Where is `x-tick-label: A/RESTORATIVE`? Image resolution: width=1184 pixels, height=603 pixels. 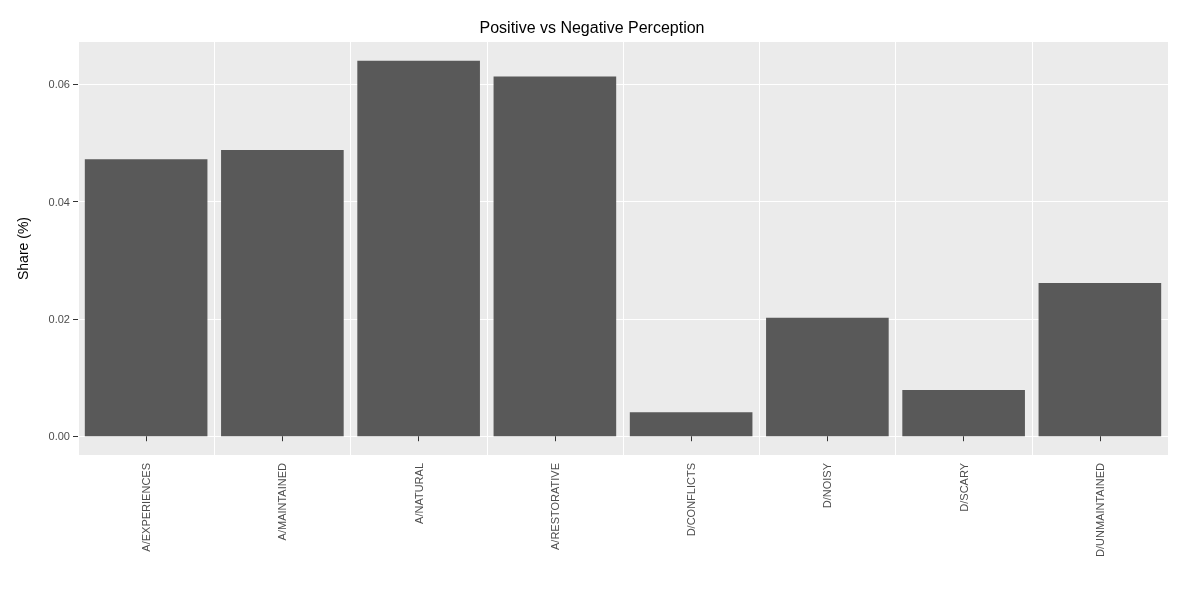 x-tick-label: A/RESTORATIVE is located at coordinates (554, 507).